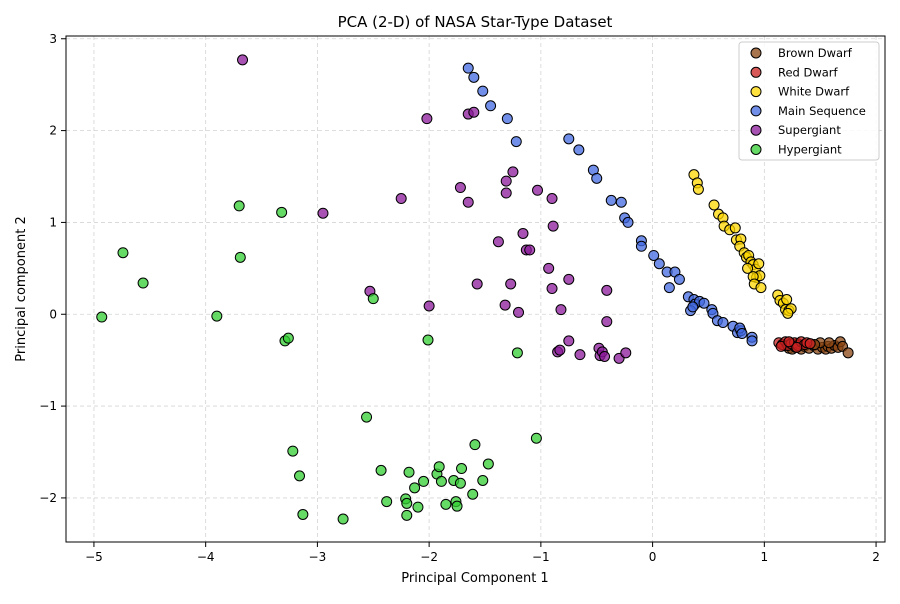  Describe the element at coordinates (541, 557) in the screenshot. I see `x-tick-label: −1` at that location.